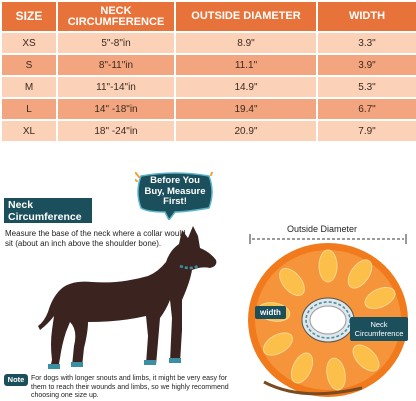 The height and width of the screenshot is (401, 416). I want to click on table-row: L 14" -18"in 19.4" 6.7", so click(209, 109).